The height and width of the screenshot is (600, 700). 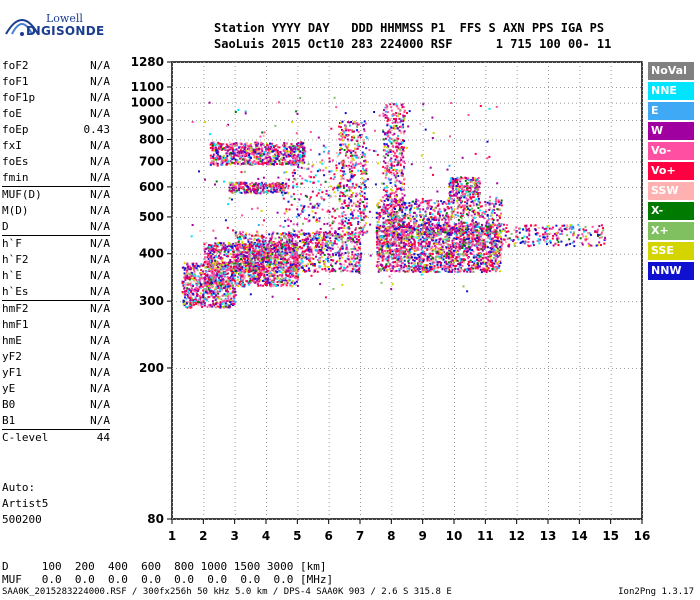 I want to click on param-value: N/A, so click(x=100, y=372).